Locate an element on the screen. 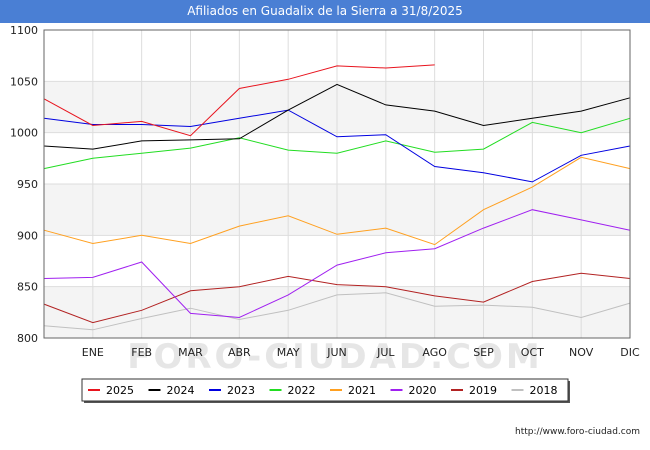 The height and width of the screenshot is (450, 650). series-line-2023 is located at coordinates (337, 146).